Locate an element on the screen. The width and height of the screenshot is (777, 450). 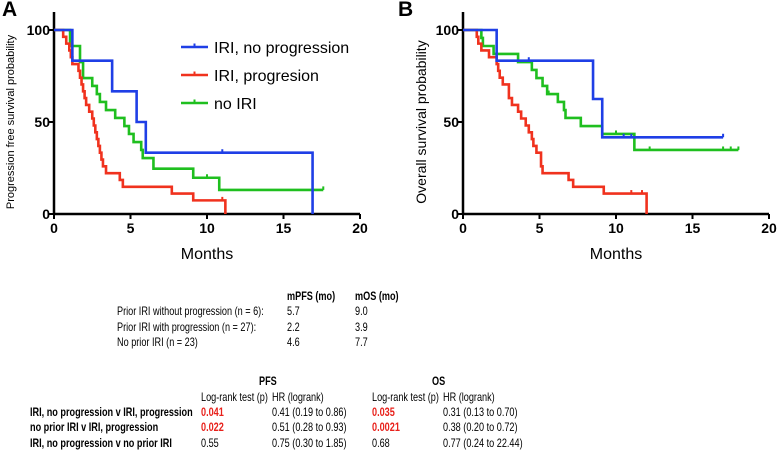
os-hr-value: 0.38 (0.20 to 0.72) is located at coordinates (480, 427).